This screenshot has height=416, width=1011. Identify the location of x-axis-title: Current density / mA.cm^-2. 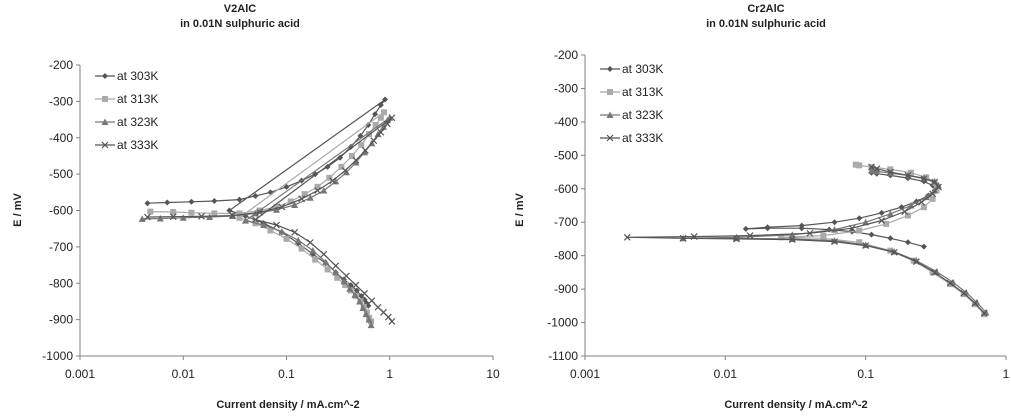
(287, 405).